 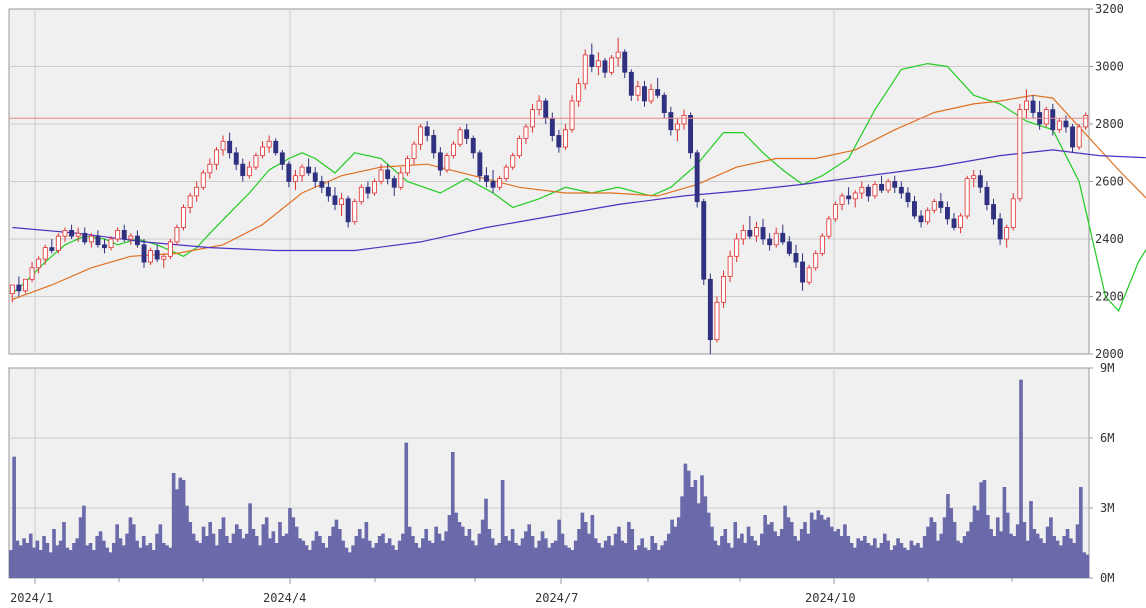 What do you see at coordinates (284, 598) in the screenshot?
I see `x-tick-label: 2024/4` at bounding box center [284, 598].